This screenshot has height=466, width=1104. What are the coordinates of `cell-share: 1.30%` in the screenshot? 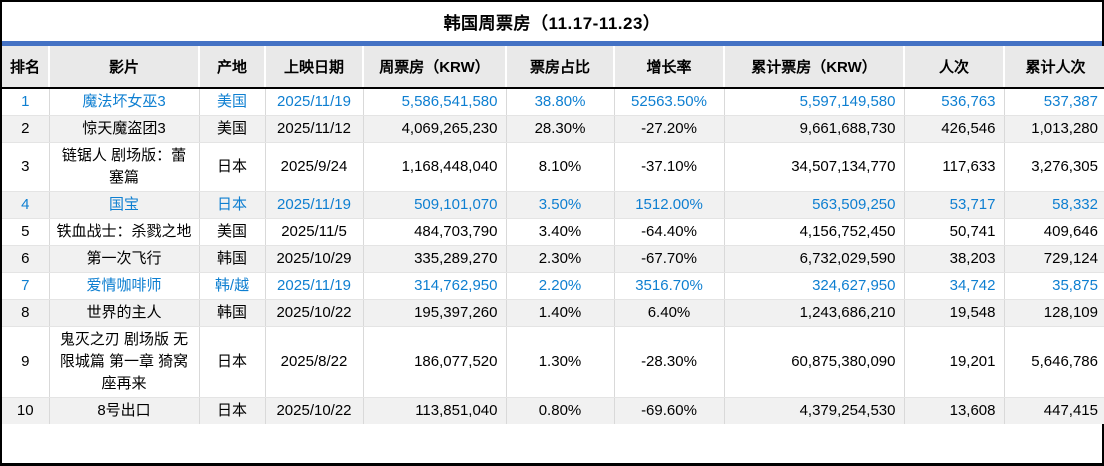 It's located at (560, 362).